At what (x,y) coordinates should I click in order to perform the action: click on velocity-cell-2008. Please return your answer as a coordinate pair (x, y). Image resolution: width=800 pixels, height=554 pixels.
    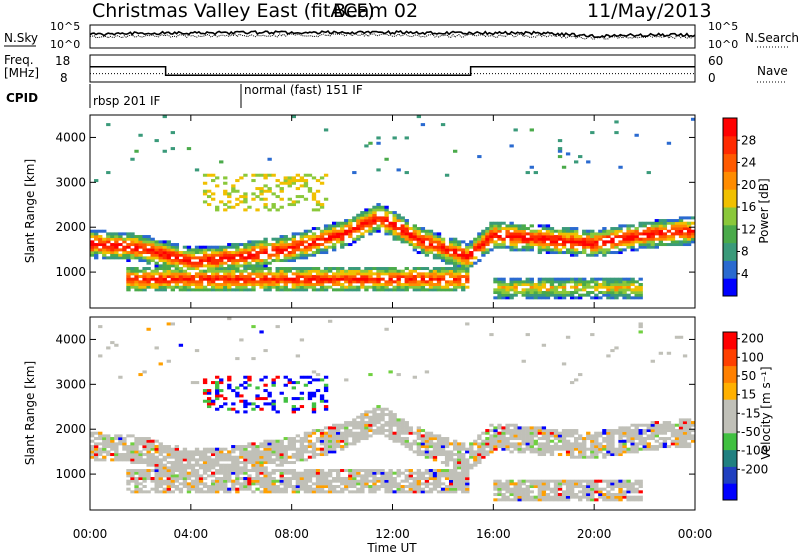
    Looking at the image, I should click on (600, 492).